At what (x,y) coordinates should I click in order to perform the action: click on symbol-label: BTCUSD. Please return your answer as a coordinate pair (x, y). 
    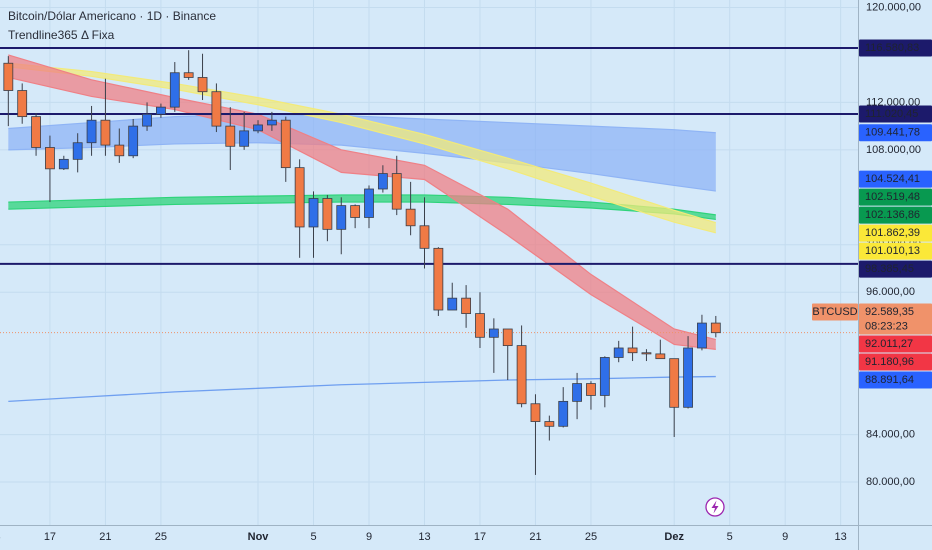
    Looking at the image, I should click on (834, 312).